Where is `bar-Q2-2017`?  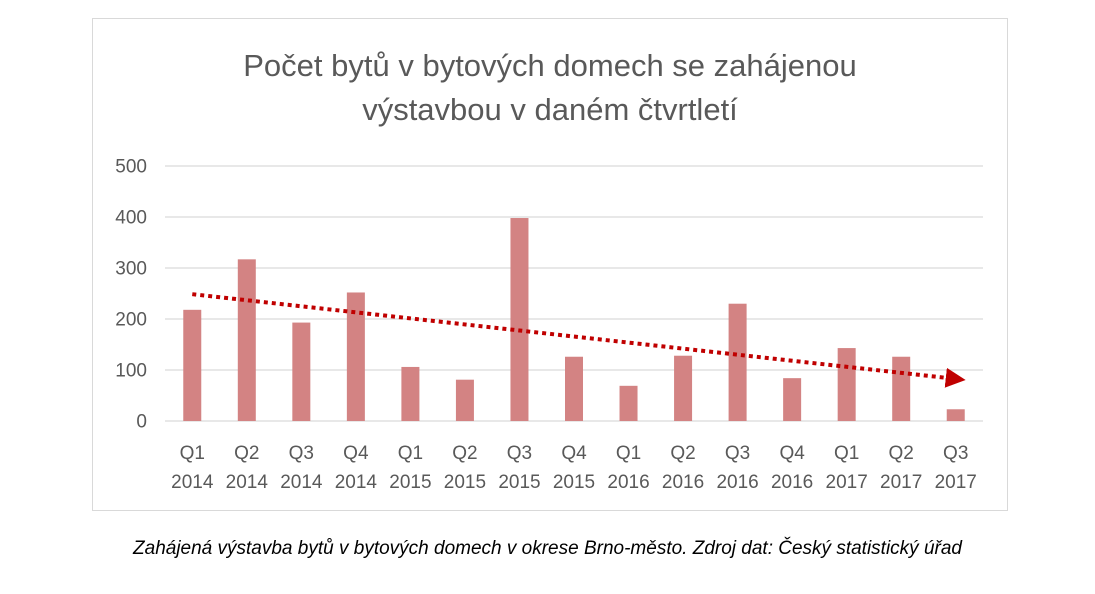
bar-Q2-2017 is located at coordinates (901, 388).